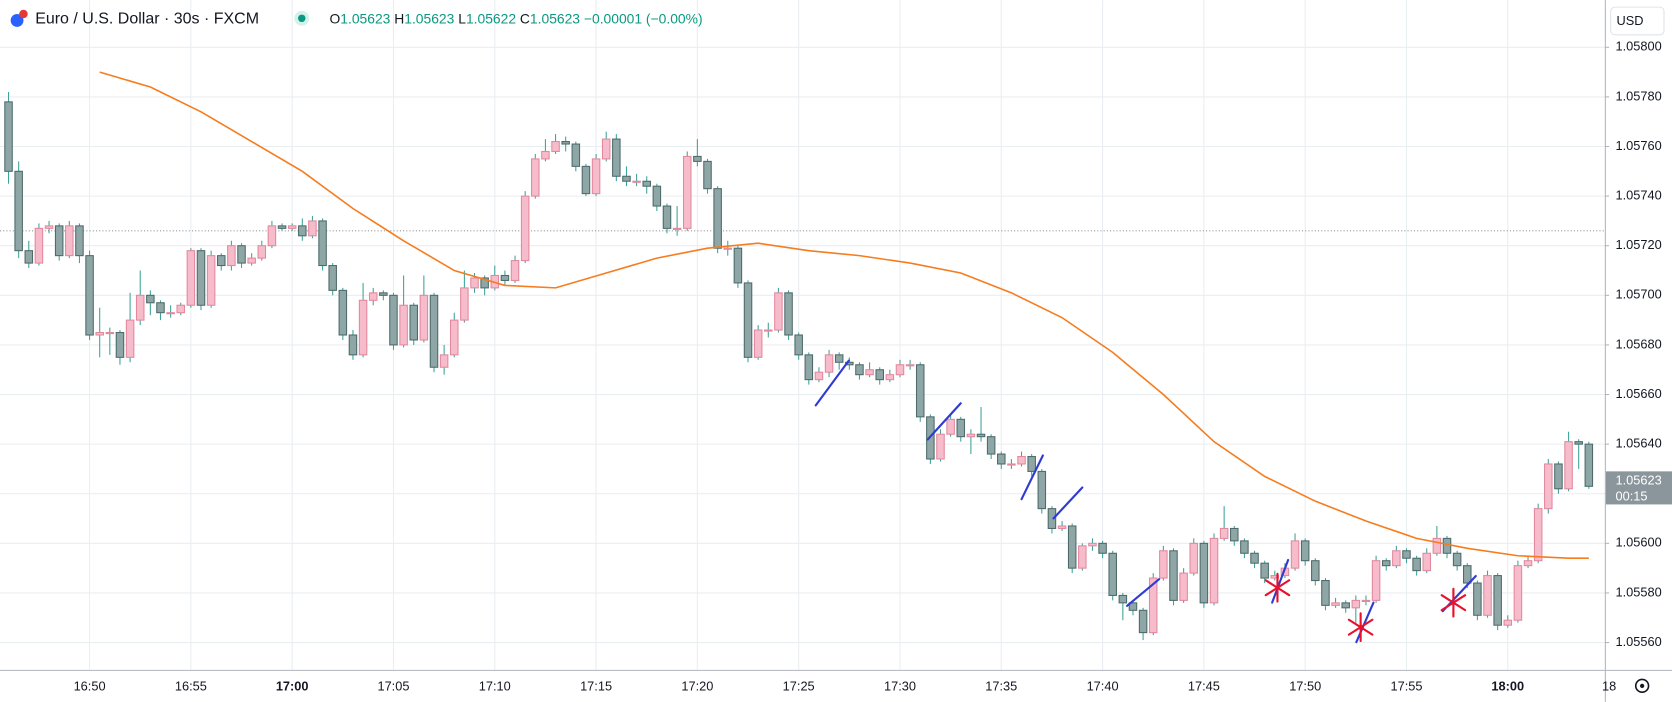  What do you see at coordinates (147, 19) in the screenshot?
I see `symbol-title: Euro / U.S. Dollar · 30s · FXCM` at bounding box center [147, 19].